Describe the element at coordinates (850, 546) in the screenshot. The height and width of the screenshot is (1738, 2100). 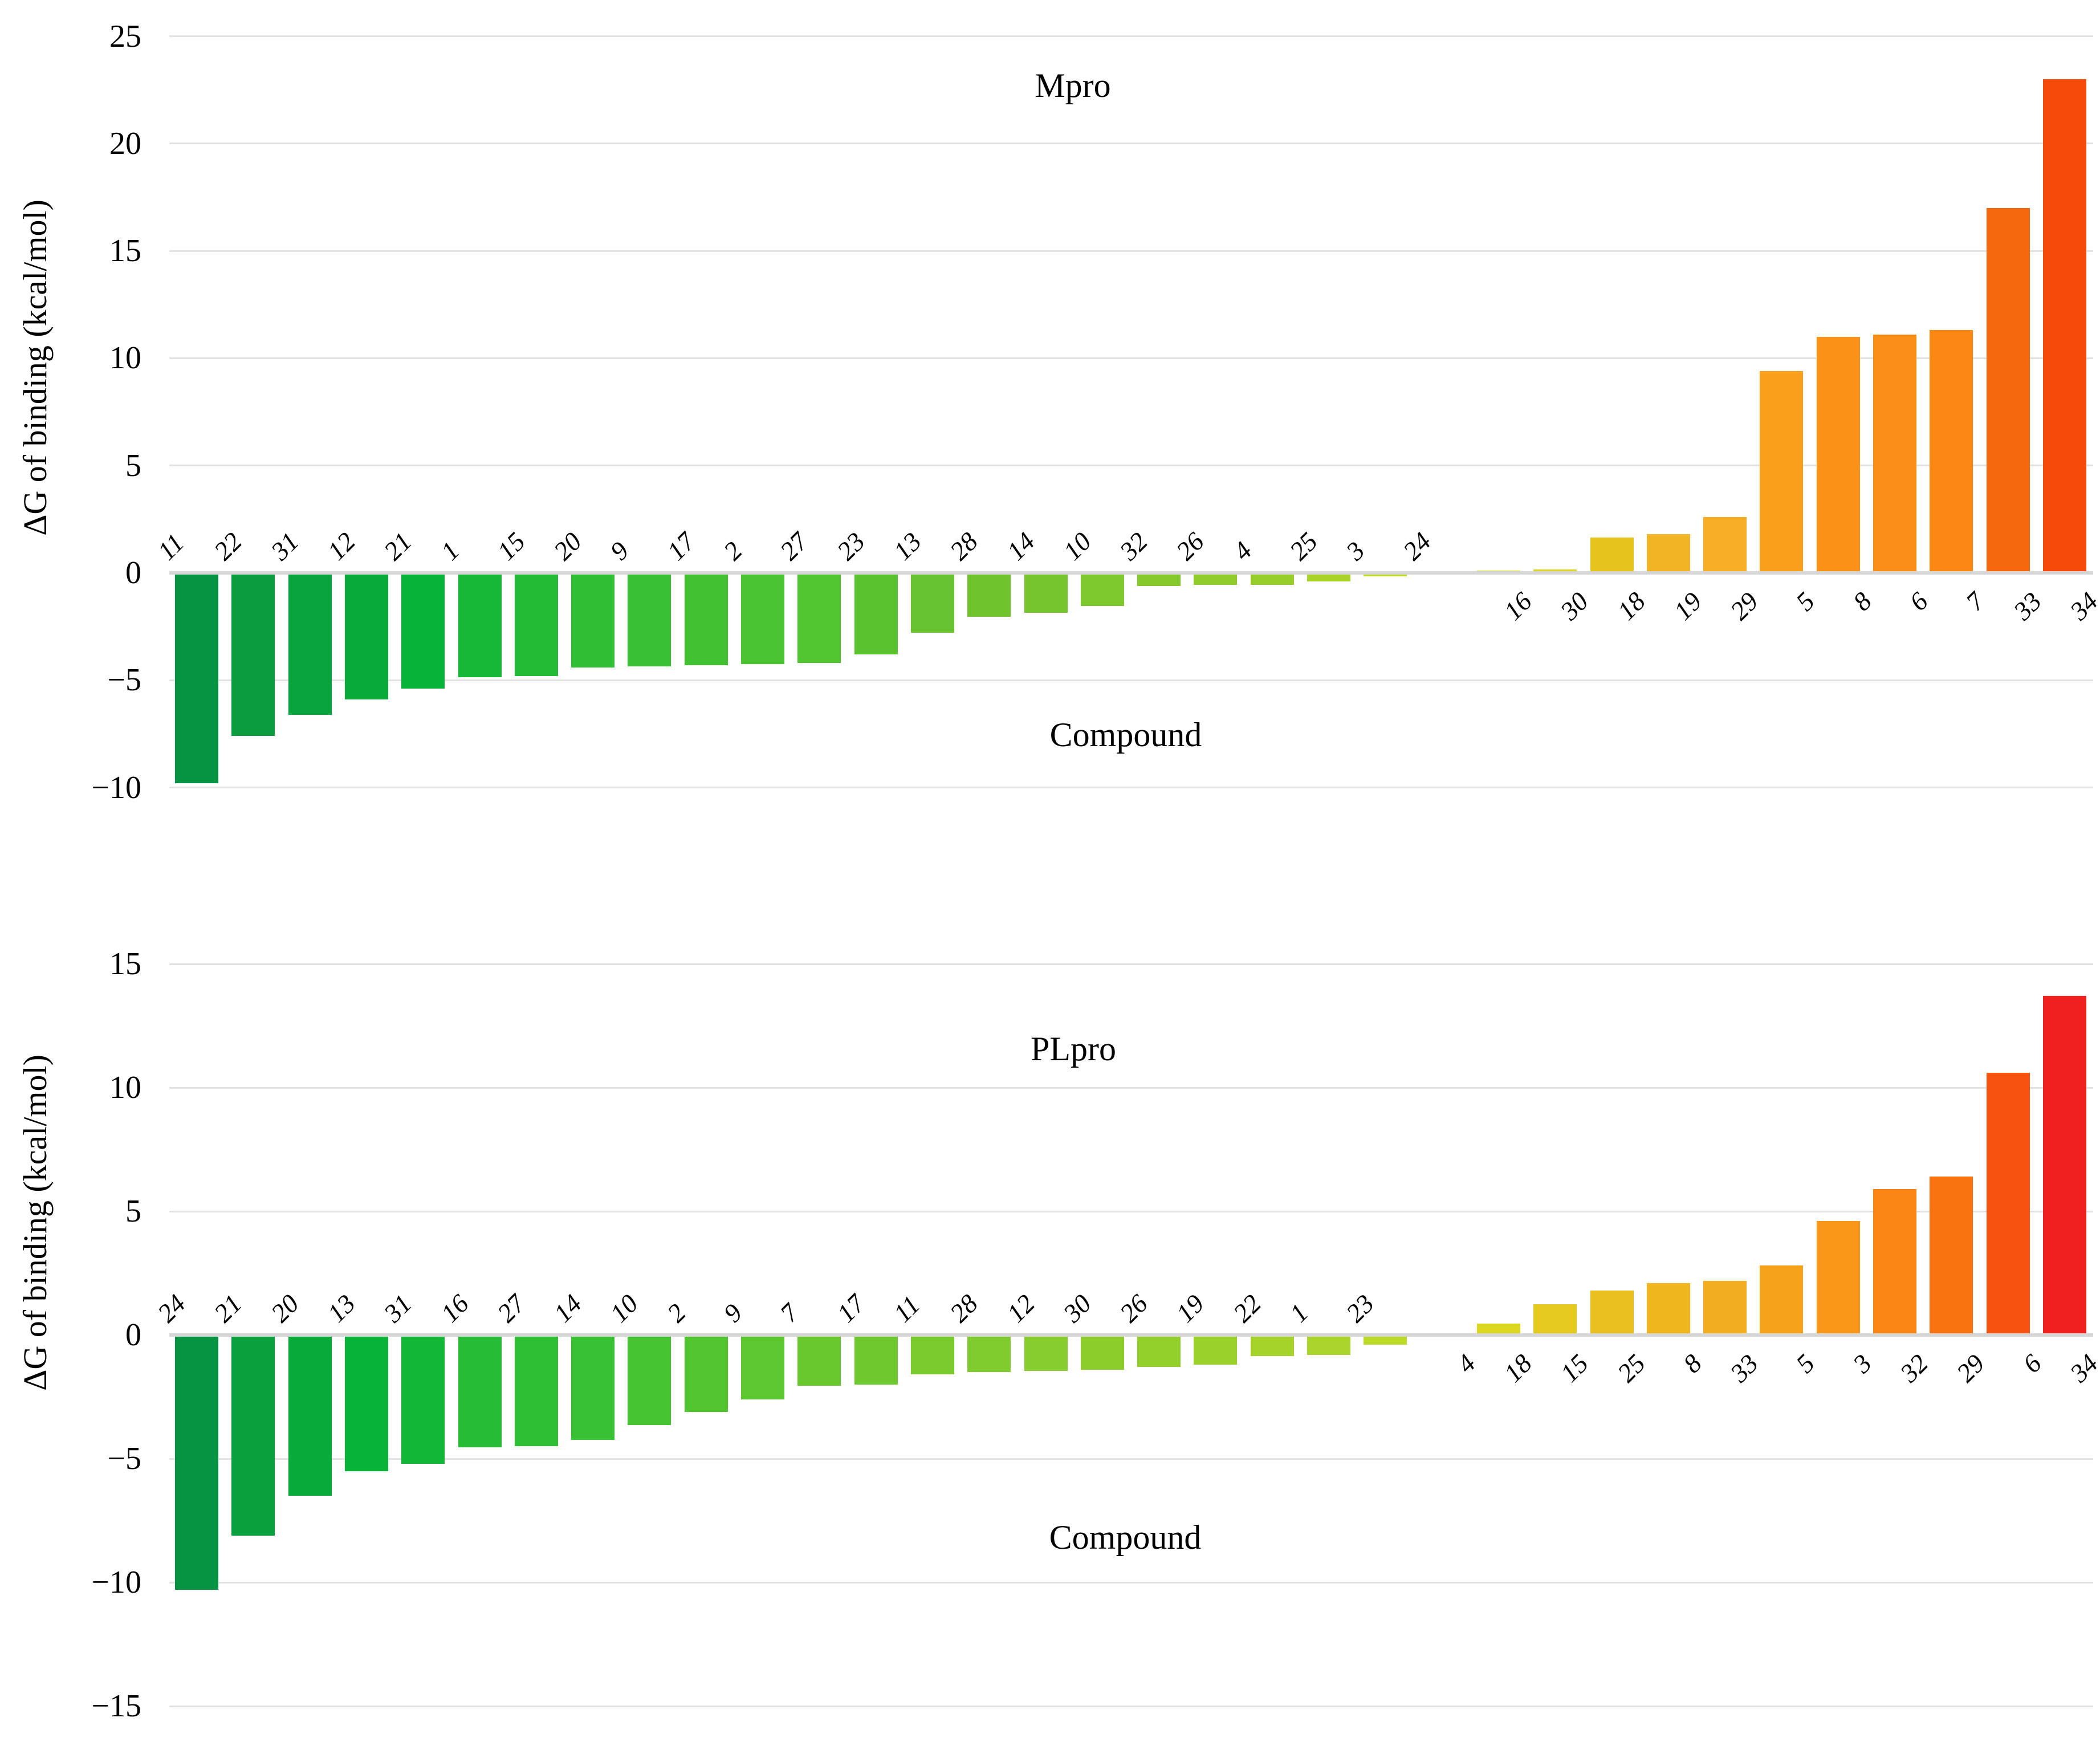
I see `category-label-23: 23` at that location.